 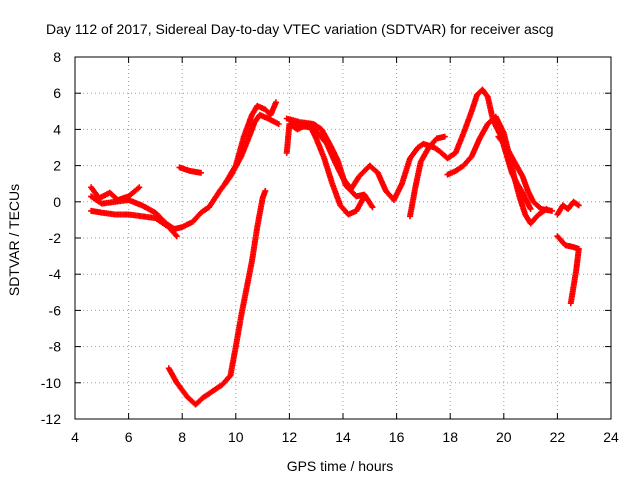 I want to click on y-tick-label: 6, so click(x=57, y=93).